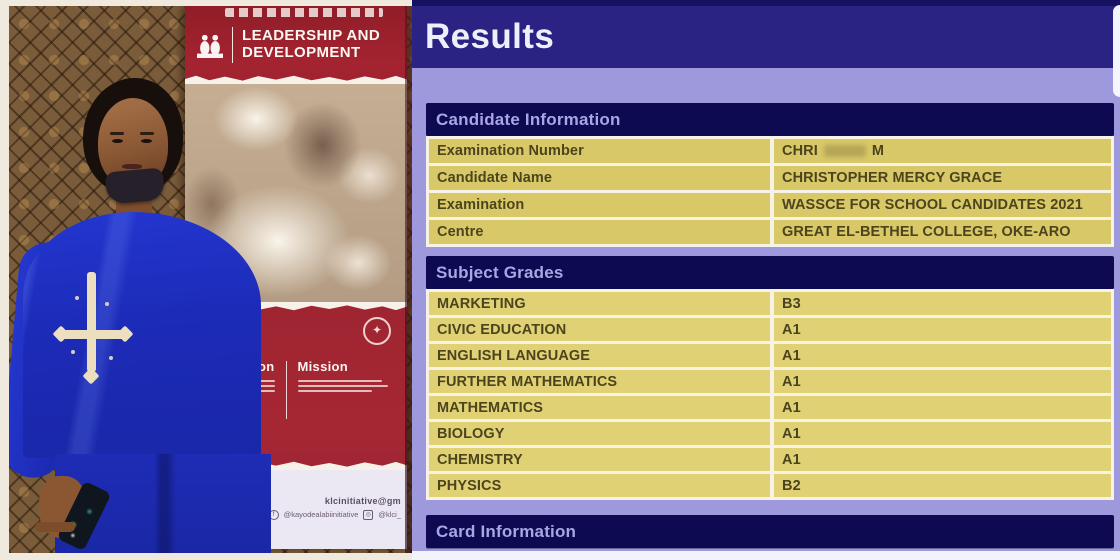  I want to click on subject-grade-label: FURTHER MATHEMATICS, so click(599, 381).